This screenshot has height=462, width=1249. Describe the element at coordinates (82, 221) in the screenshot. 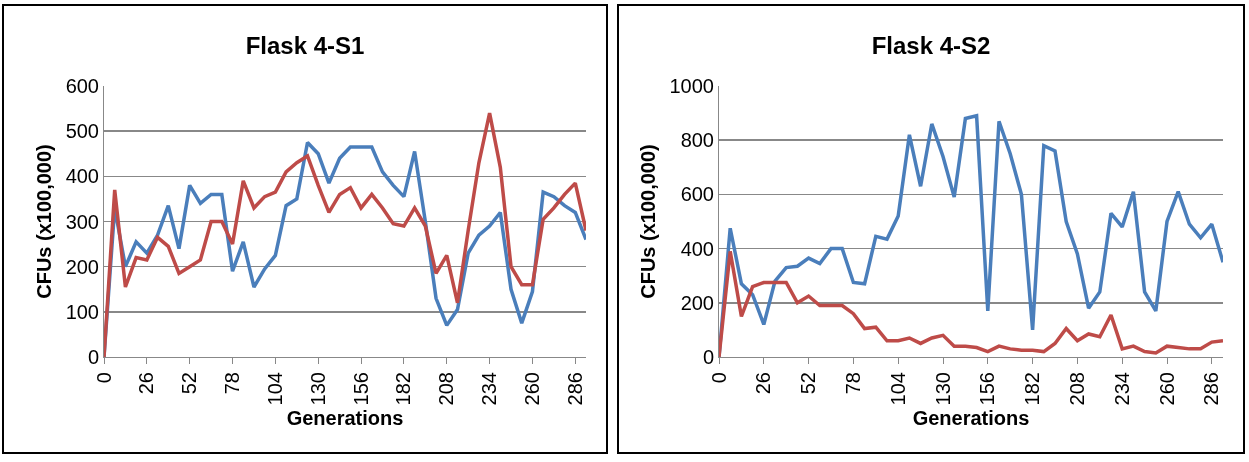

I see `y-tick-label: 300` at that location.